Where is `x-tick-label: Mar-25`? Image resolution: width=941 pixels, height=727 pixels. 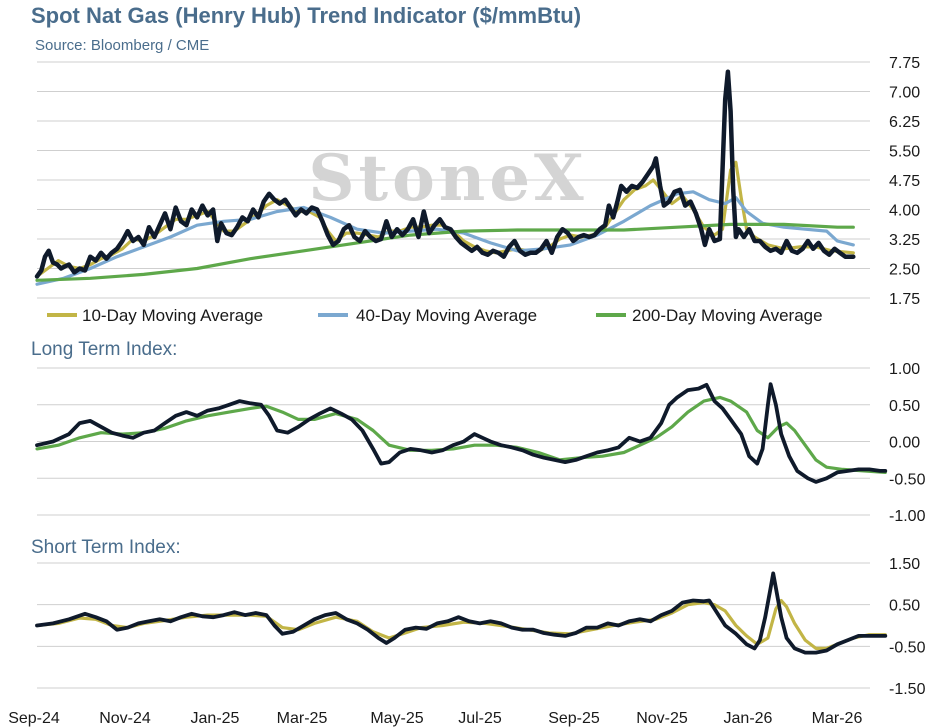
x-tick-label: Mar-25 is located at coordinates (302, 718).